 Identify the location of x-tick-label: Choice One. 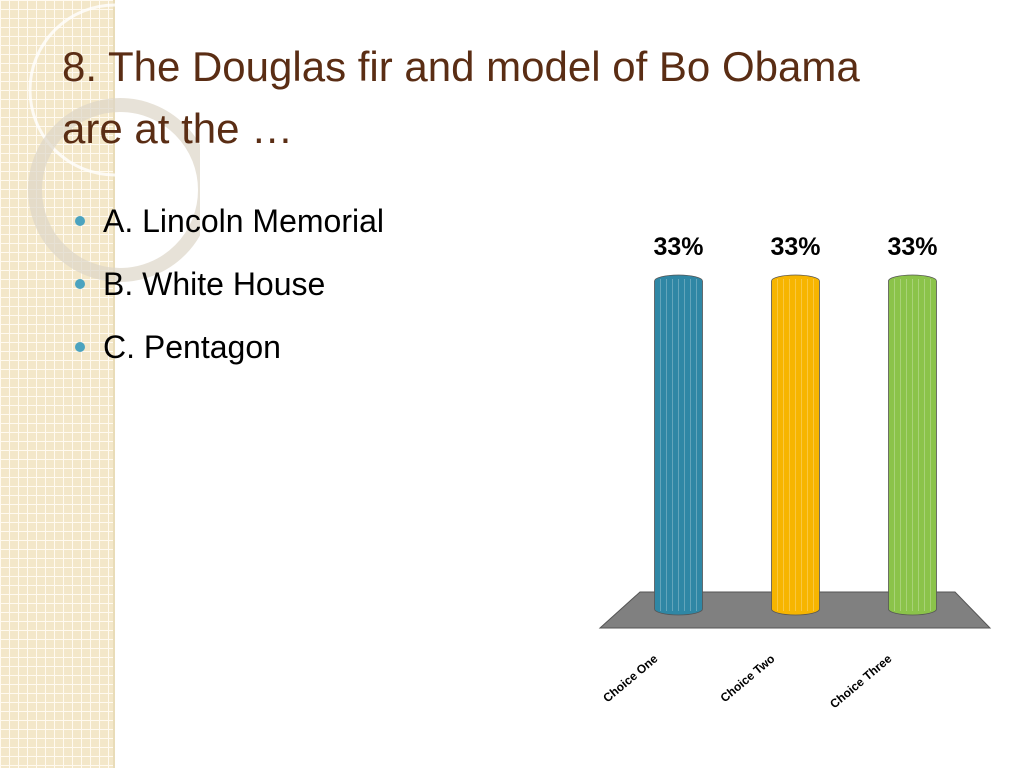
(630, 678).